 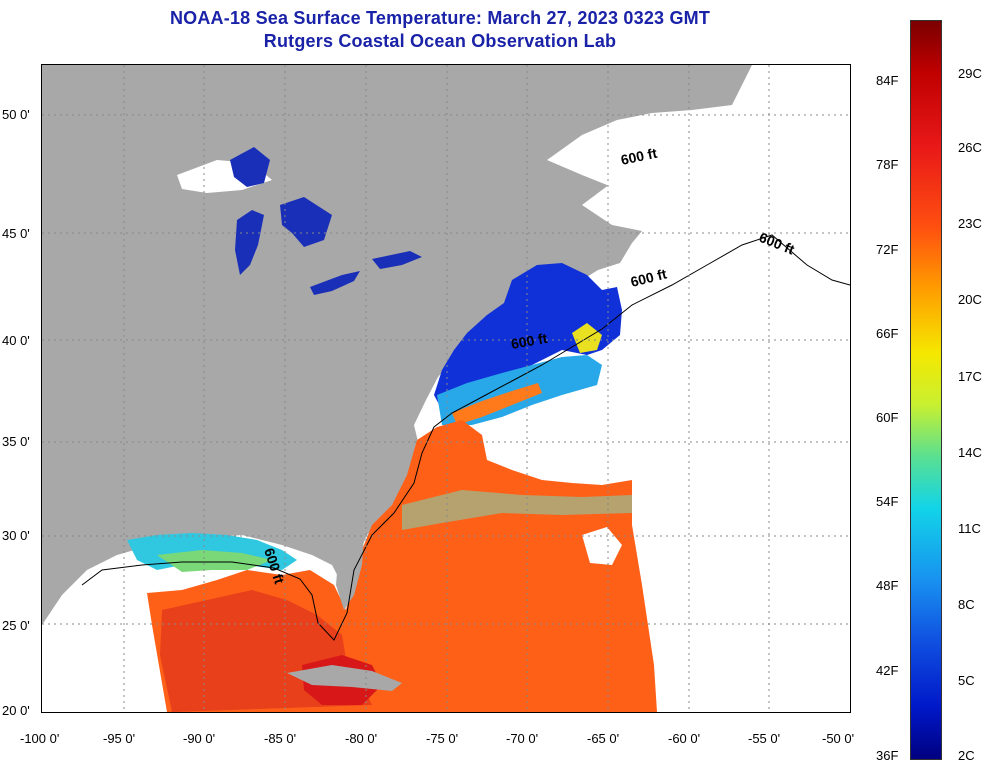 What do you see at coordinates (497, 404) in the screenshot?
I see `gulf-stream-north-wall` at bounding box center [497, 404].